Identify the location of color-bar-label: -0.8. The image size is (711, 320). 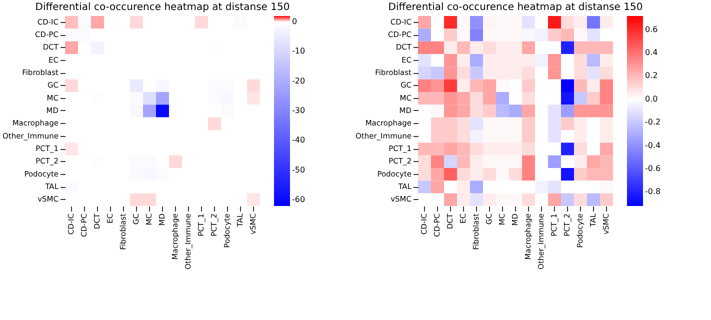
(653, 191).